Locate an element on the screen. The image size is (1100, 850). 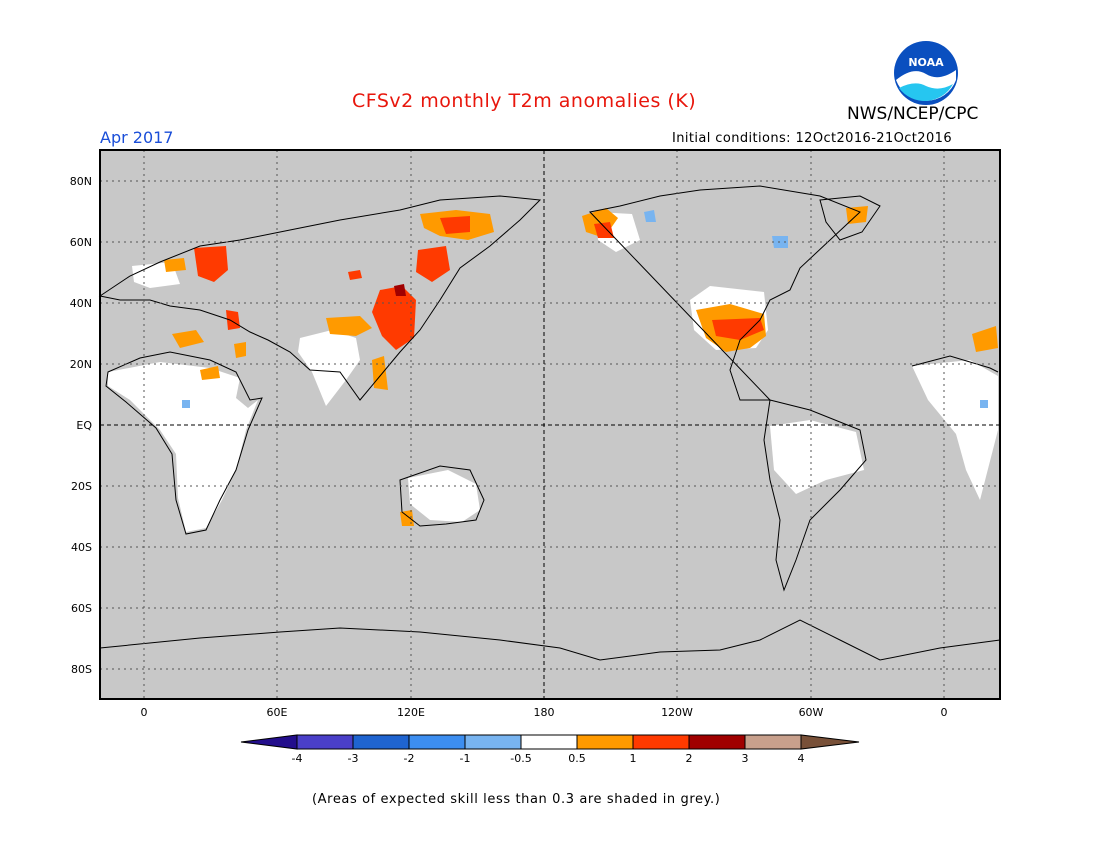
colorbar-label: 4 is located at coordinates (801, 758).